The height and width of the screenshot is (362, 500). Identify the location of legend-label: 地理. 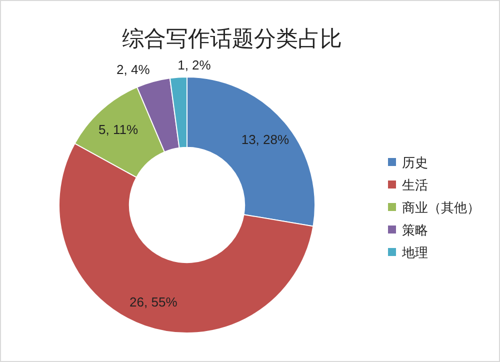
(414, 253).